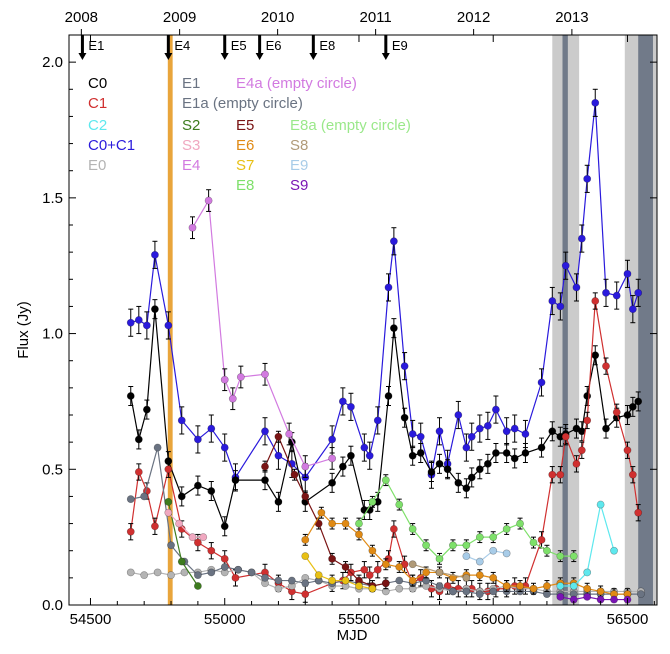 Image resolution: width=670 pixels, height=654 pixels. I want to click on event-arrowhead, so click(259, 56).